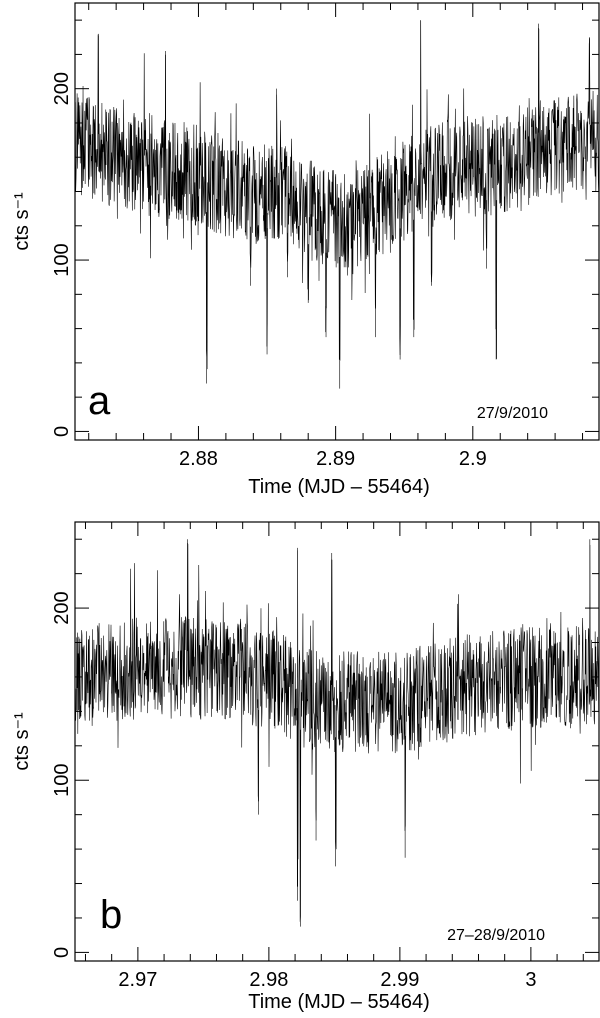  I want to click on y-tick-label-a: 0, so click(62, 431).